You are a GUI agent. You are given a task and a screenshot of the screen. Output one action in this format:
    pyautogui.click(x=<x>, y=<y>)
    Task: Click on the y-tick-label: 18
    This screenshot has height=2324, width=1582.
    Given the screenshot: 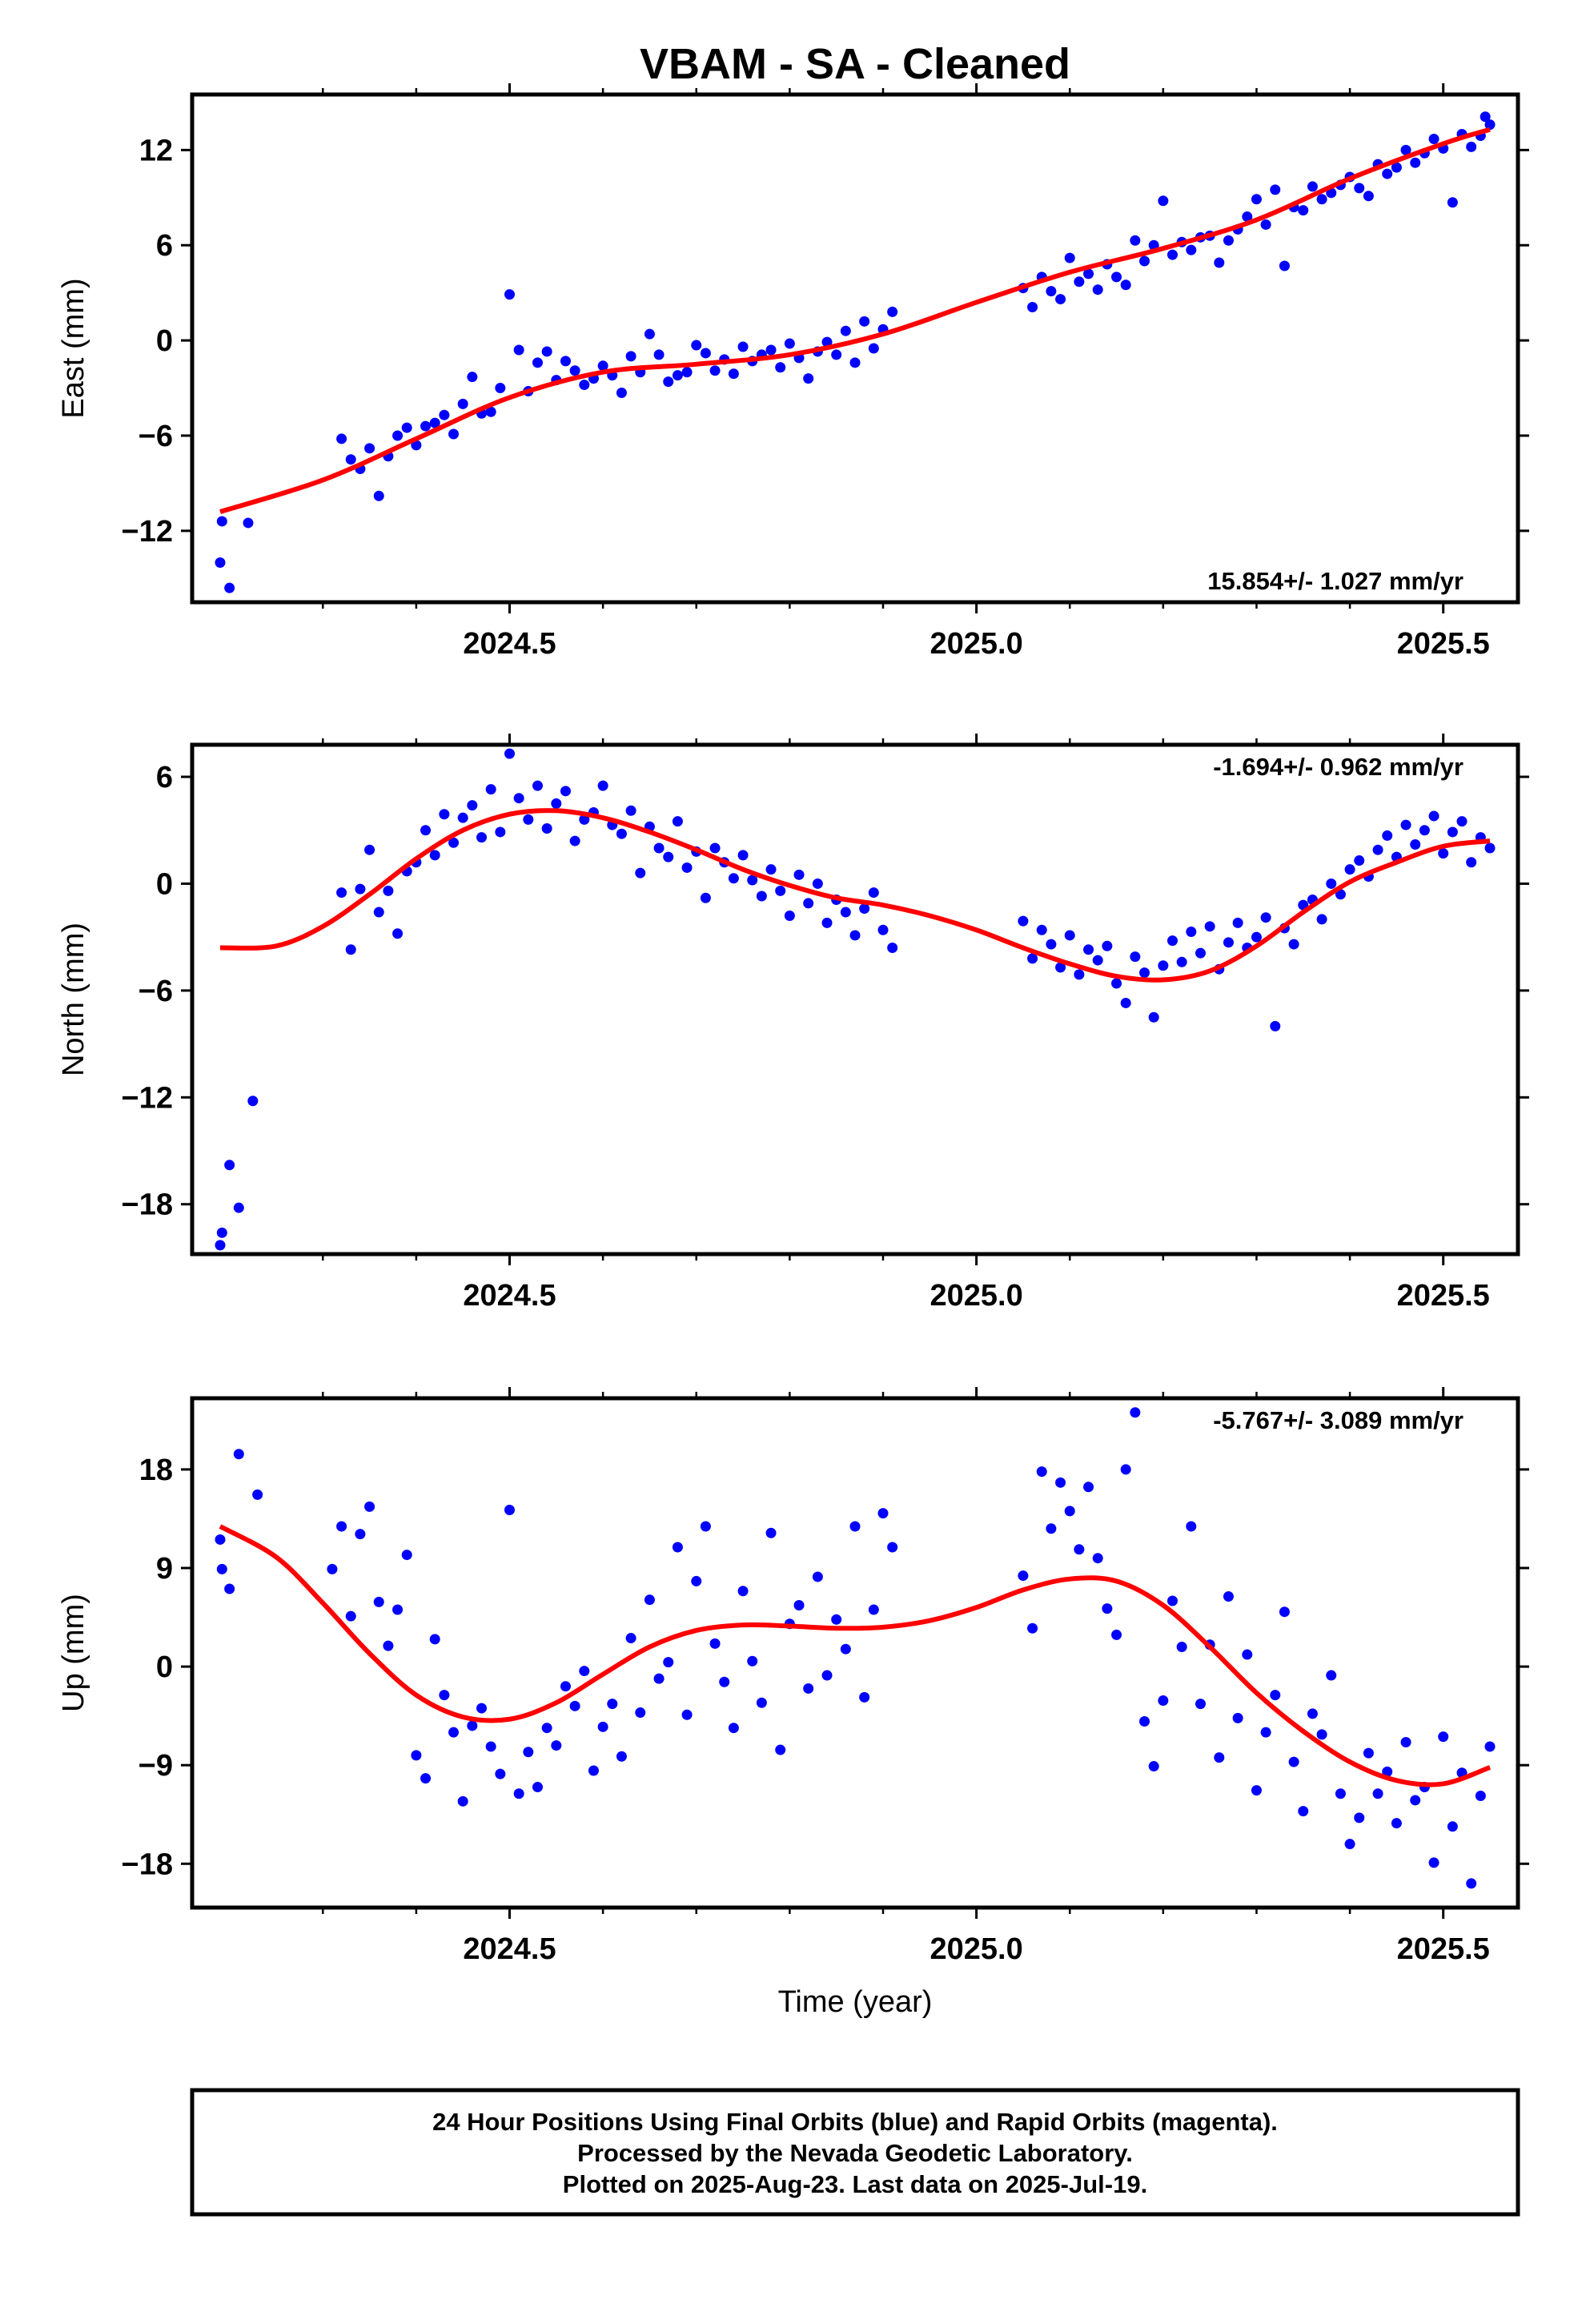 What is the action you would take?
    pyautogui.click(x=156, y=1470)
    